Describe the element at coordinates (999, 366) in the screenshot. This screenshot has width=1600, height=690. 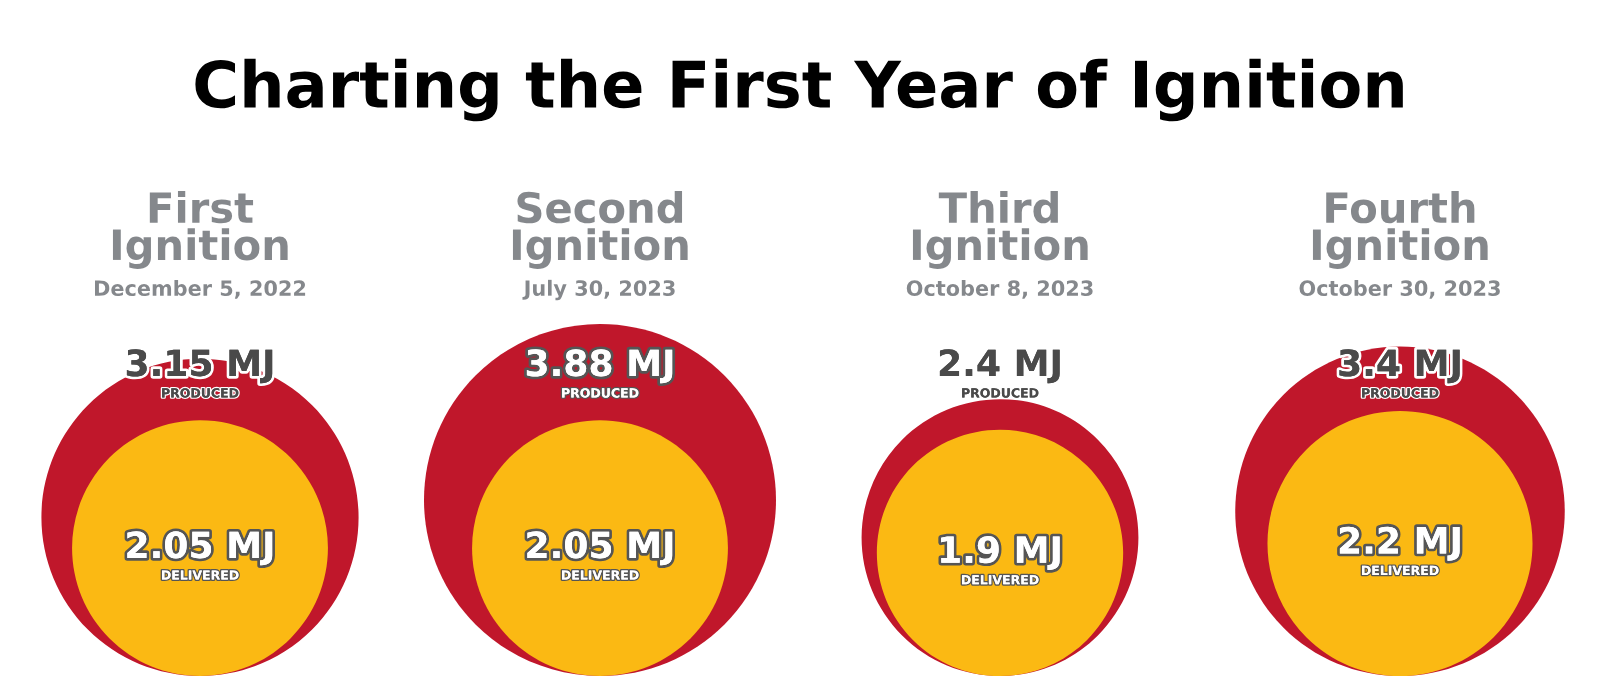
I see `data-label: 2.4 MJ` at that location.